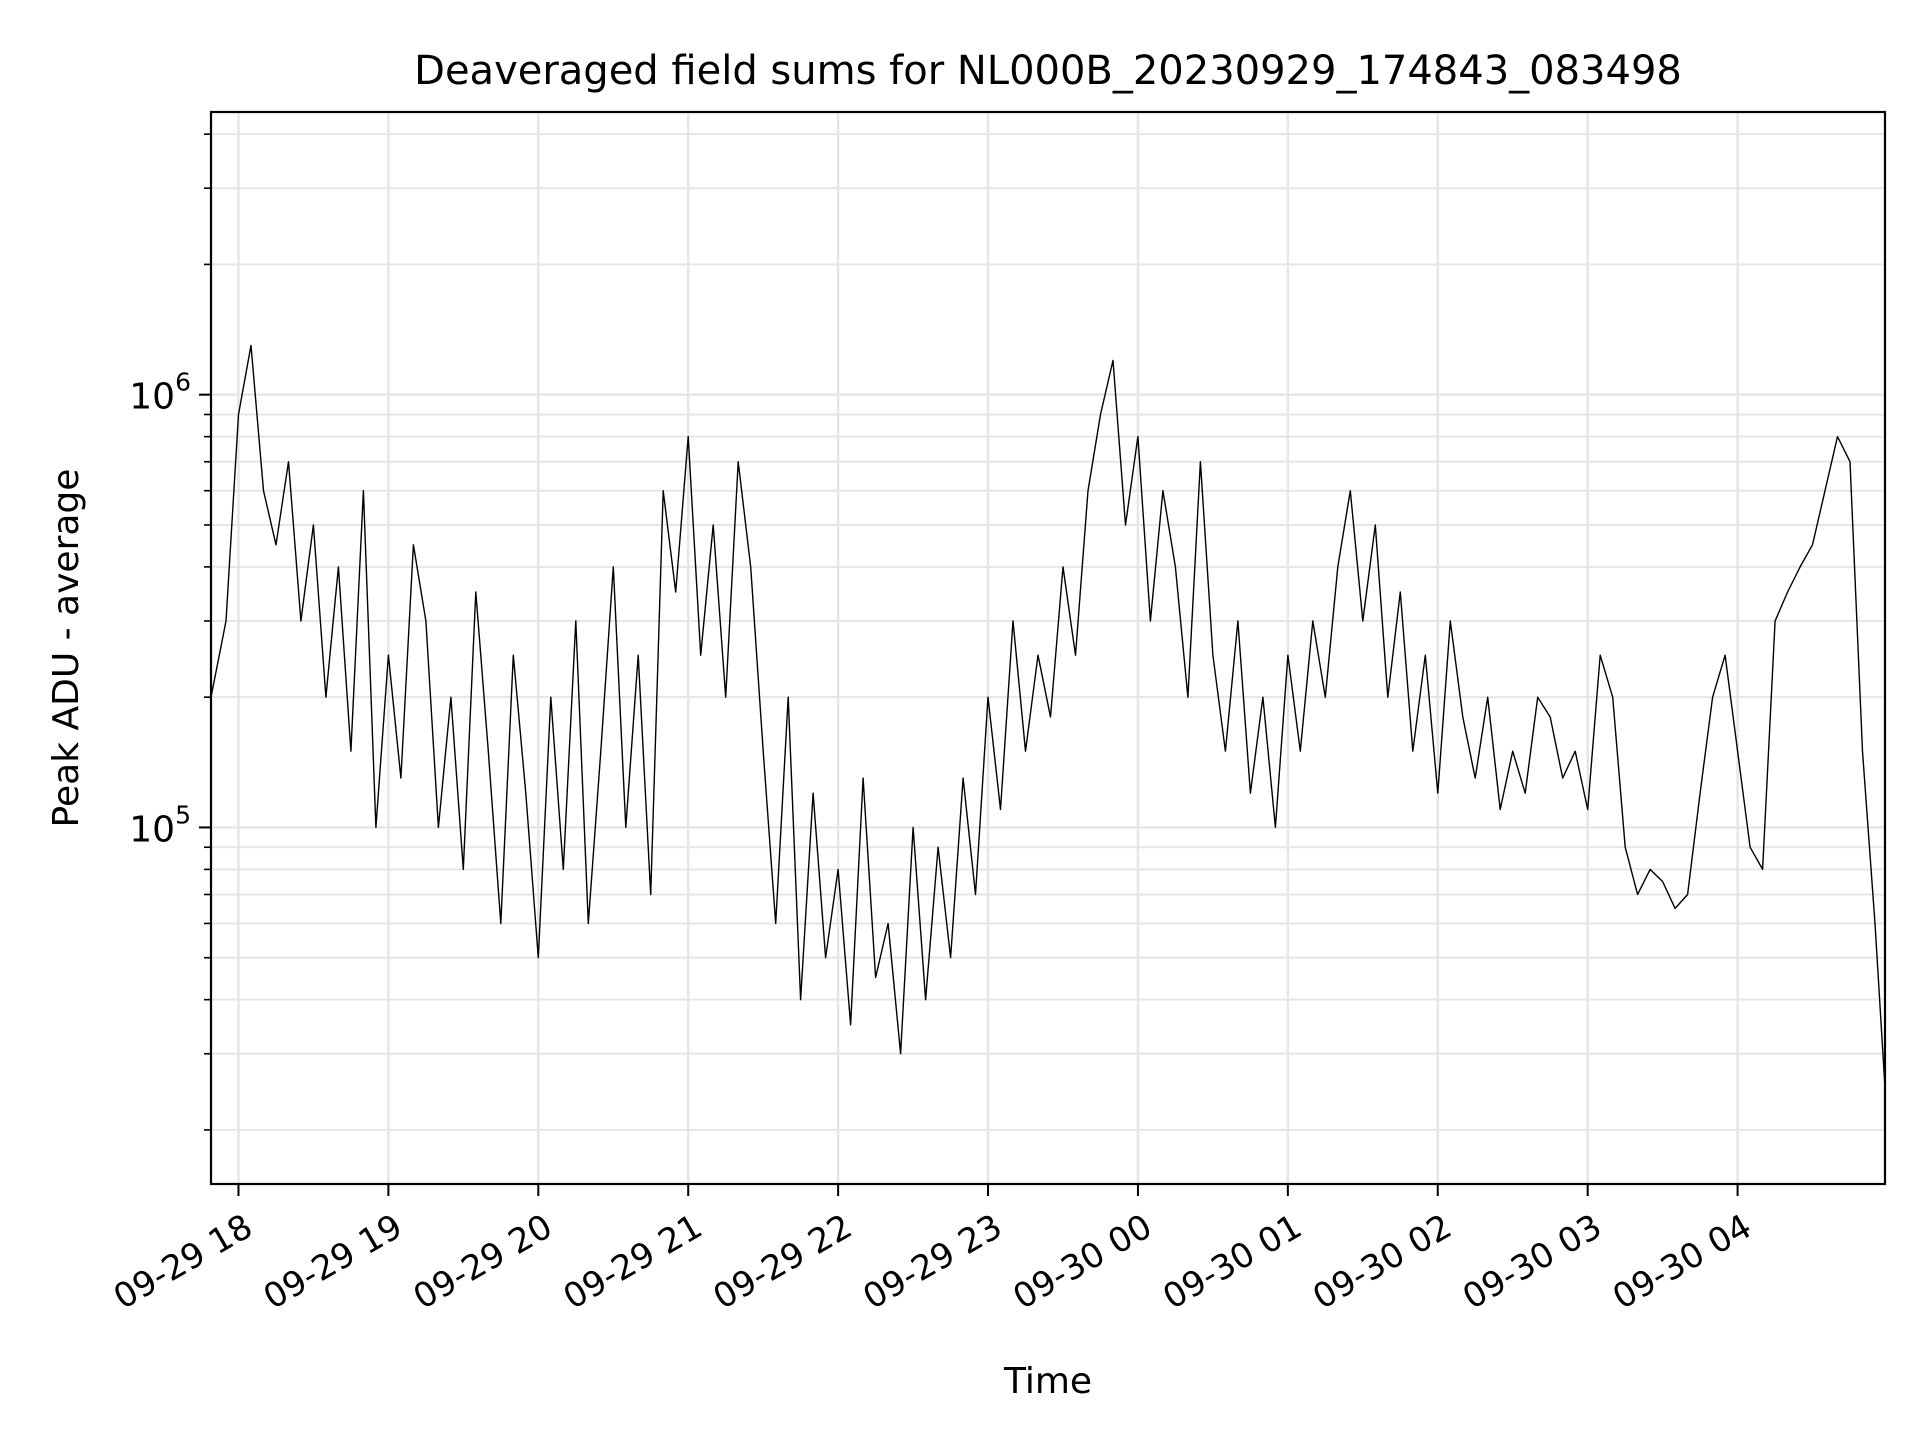 The width and height of the screenshot is (1920, 1445). I want to click on x-tick-label: 09-30 04, so click(1682, 1262).